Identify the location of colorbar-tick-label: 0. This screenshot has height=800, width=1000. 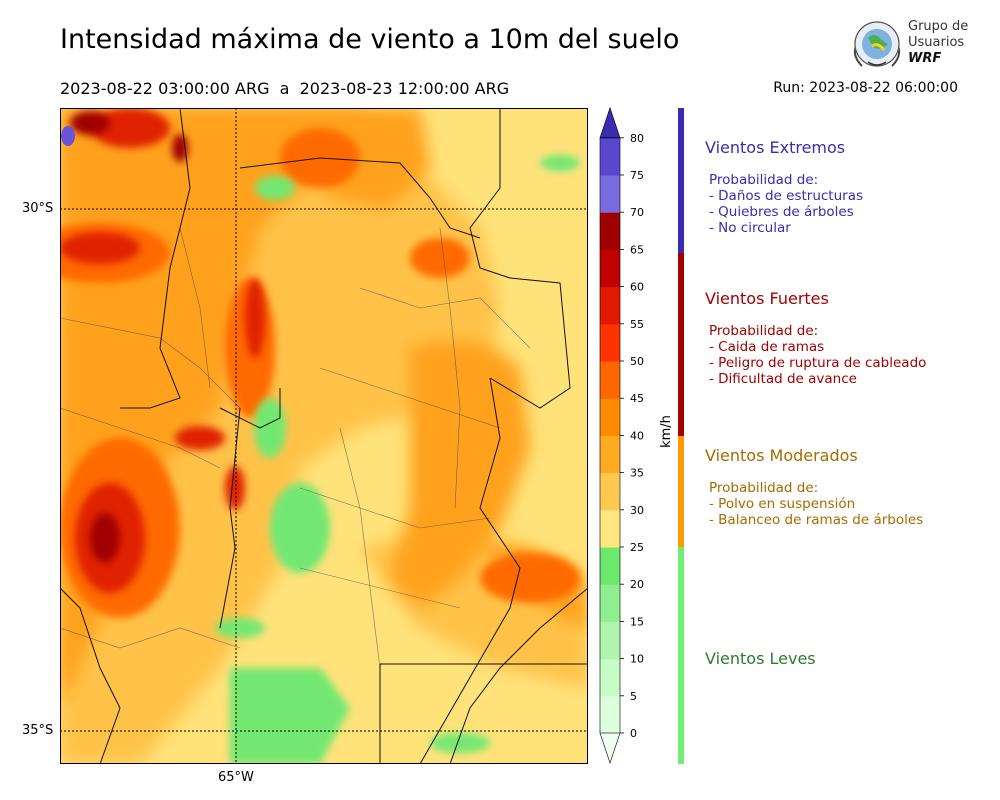
(633, 733).